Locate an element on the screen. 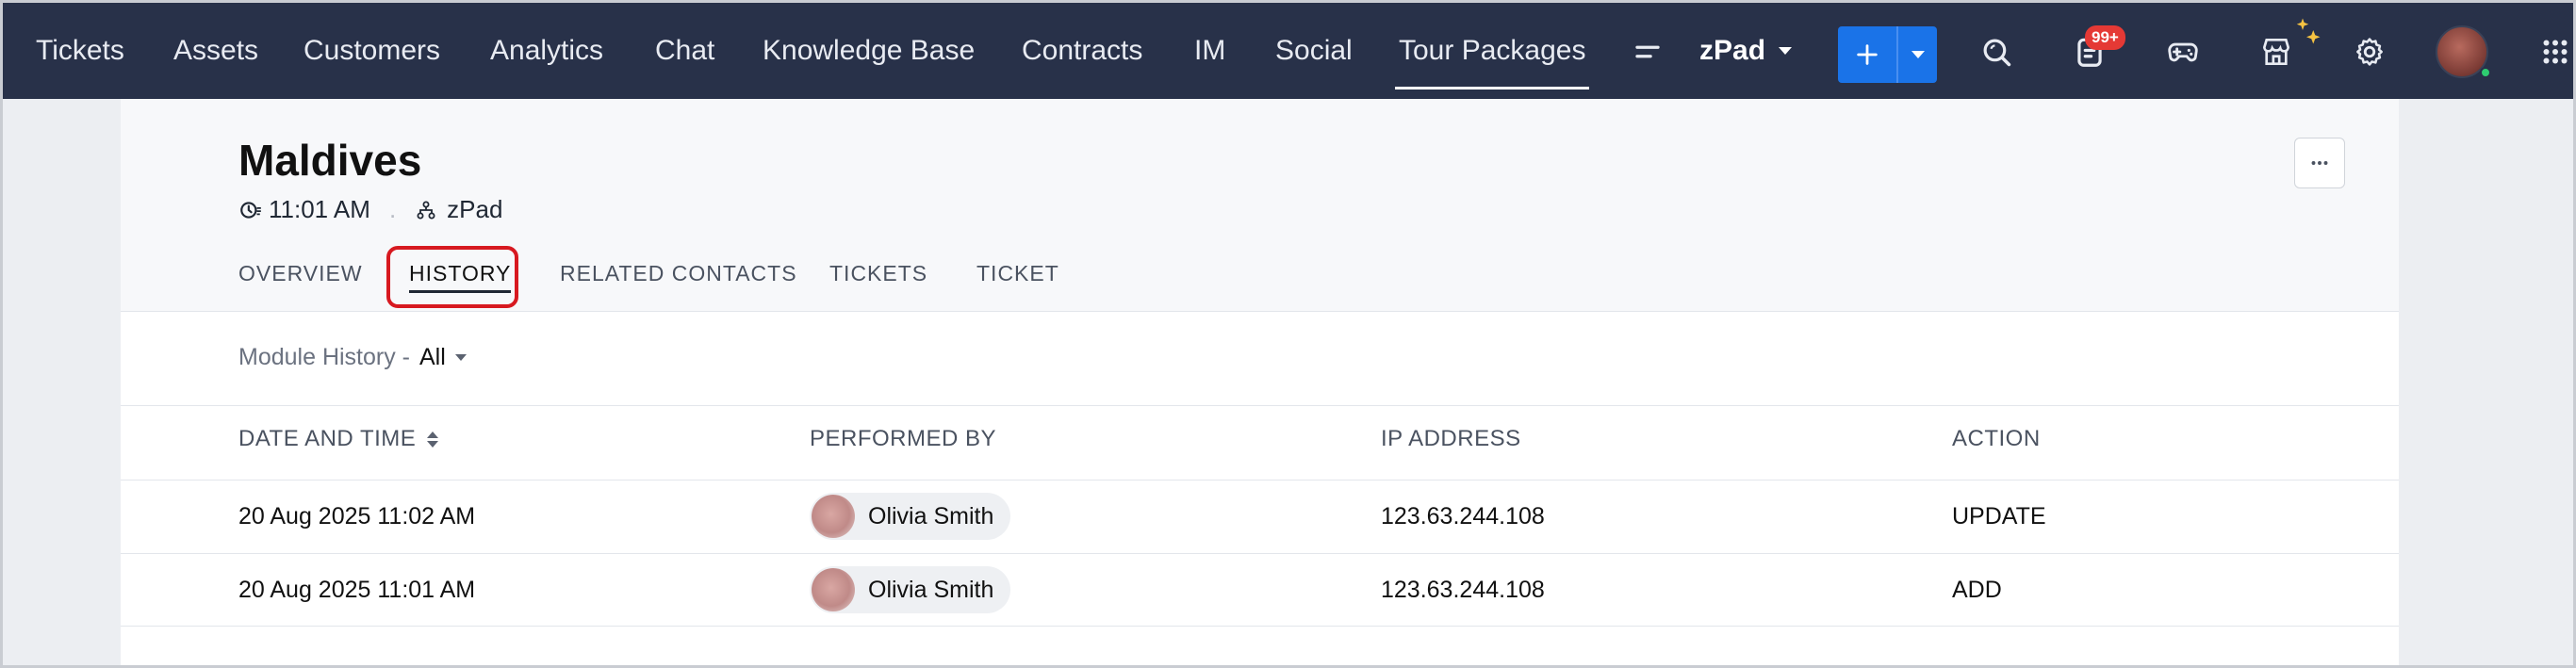  add-button-group is located at coordinates (1887, 54).